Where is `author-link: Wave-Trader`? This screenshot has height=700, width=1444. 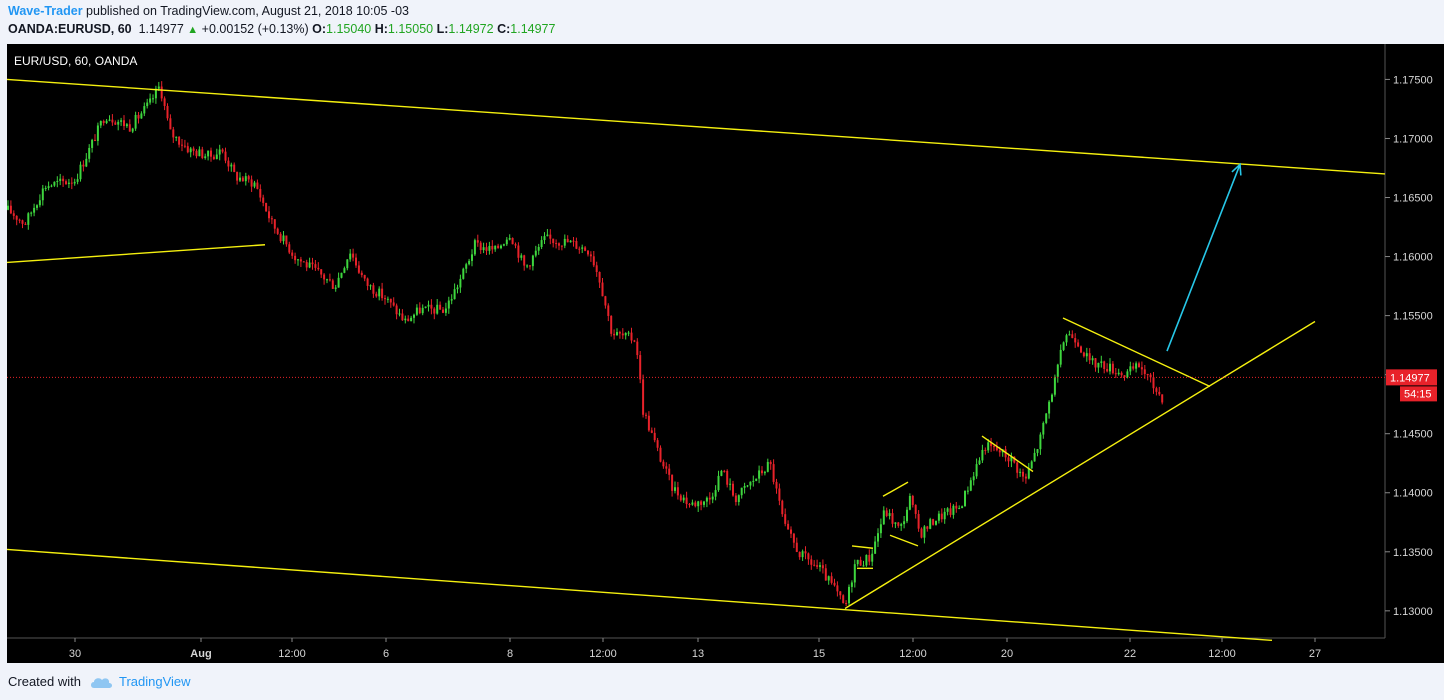
author-link: Wave-Trader is located at coordinates (45, 11).